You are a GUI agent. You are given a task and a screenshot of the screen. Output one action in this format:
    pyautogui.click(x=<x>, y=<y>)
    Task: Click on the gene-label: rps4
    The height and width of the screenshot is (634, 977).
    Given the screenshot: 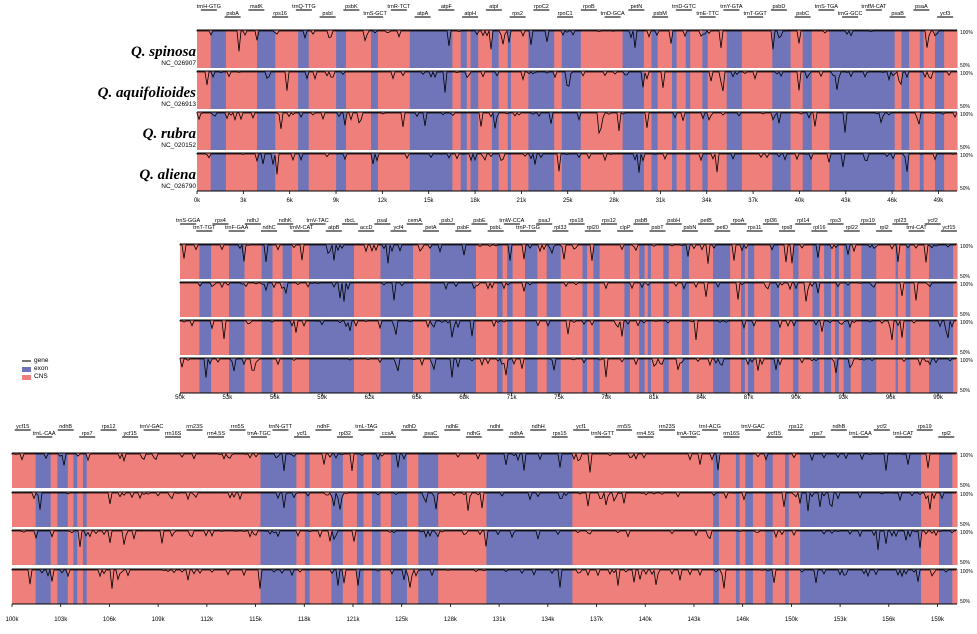 What is the action you would take?
    pyautogui.click(x=220, y=221)
    